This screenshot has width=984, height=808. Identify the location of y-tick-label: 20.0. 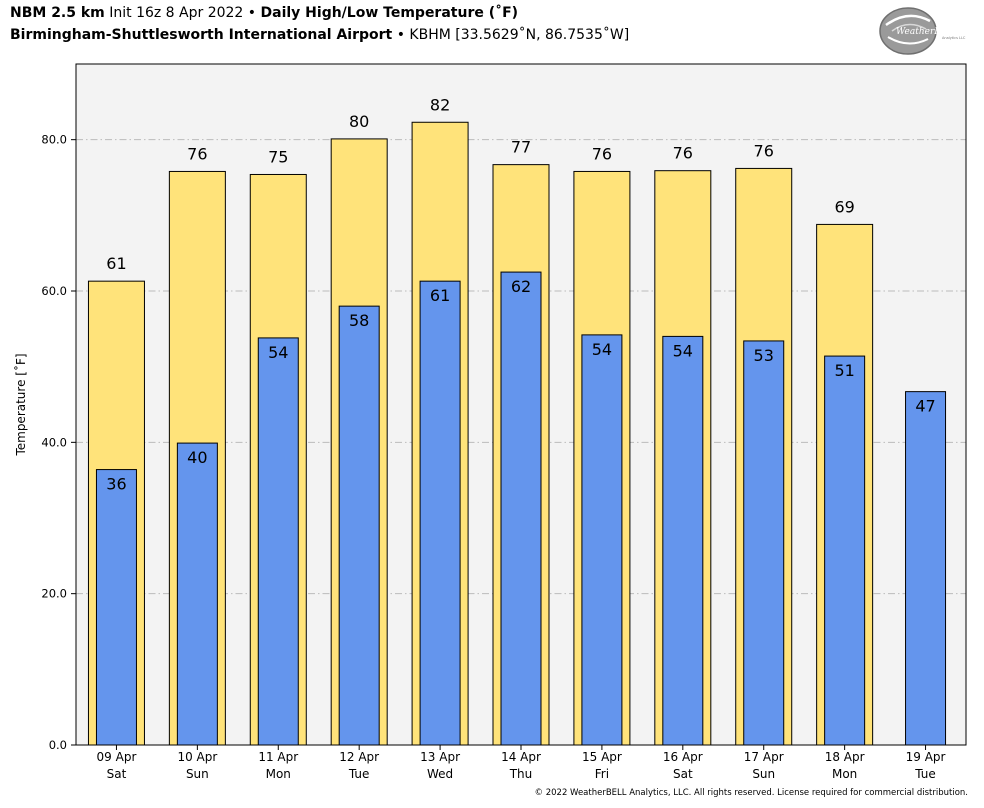
(54, 594).